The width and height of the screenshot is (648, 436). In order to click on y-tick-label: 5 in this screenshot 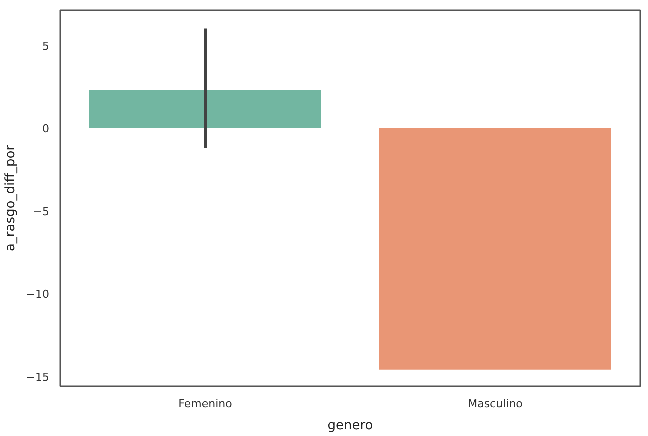, I will do `click(46, 46)`.